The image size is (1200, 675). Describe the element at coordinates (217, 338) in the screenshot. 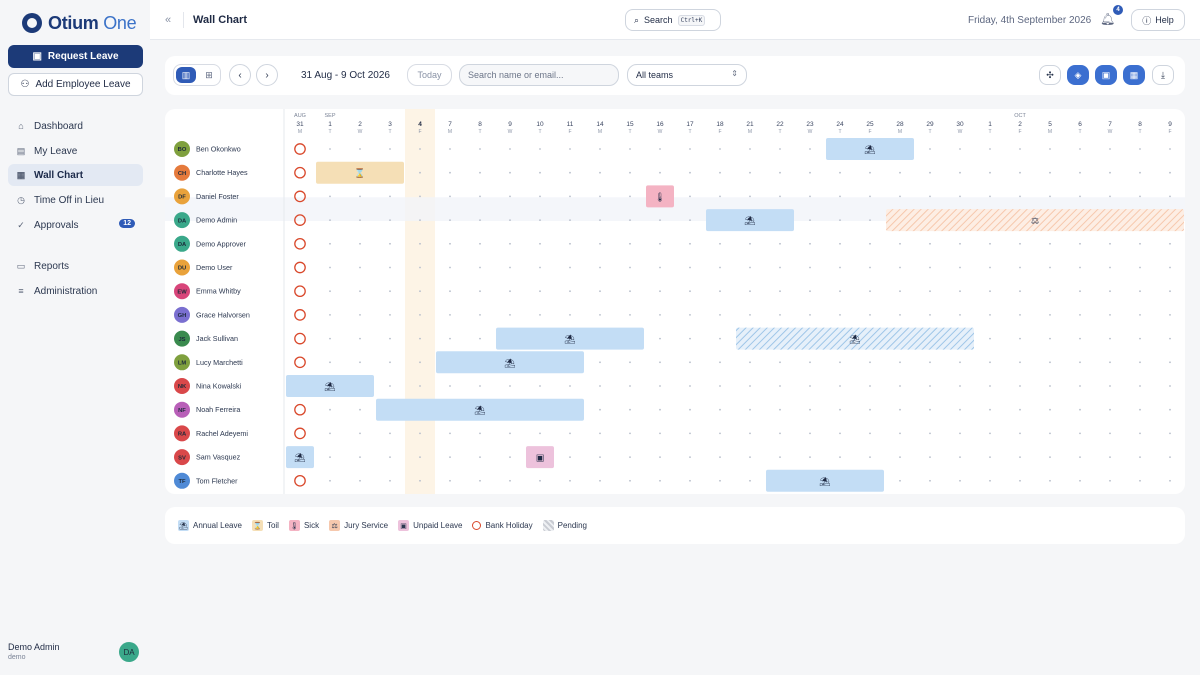

I see `employee-name: Jack Sullivan` at that location.